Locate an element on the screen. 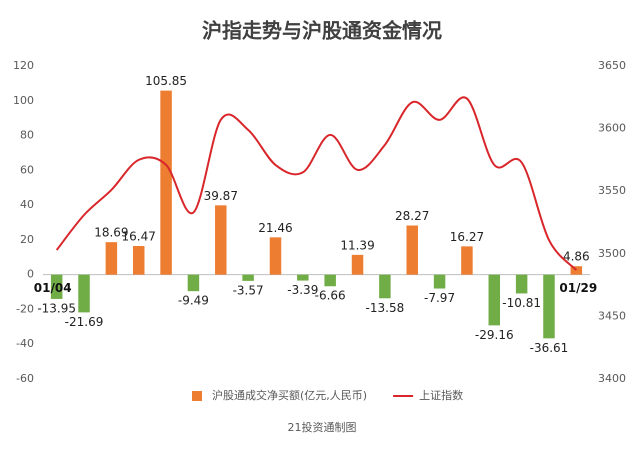  legend-label: 沪股通成交净买额(亿元,人民币) is located at coordinates (289, 395).